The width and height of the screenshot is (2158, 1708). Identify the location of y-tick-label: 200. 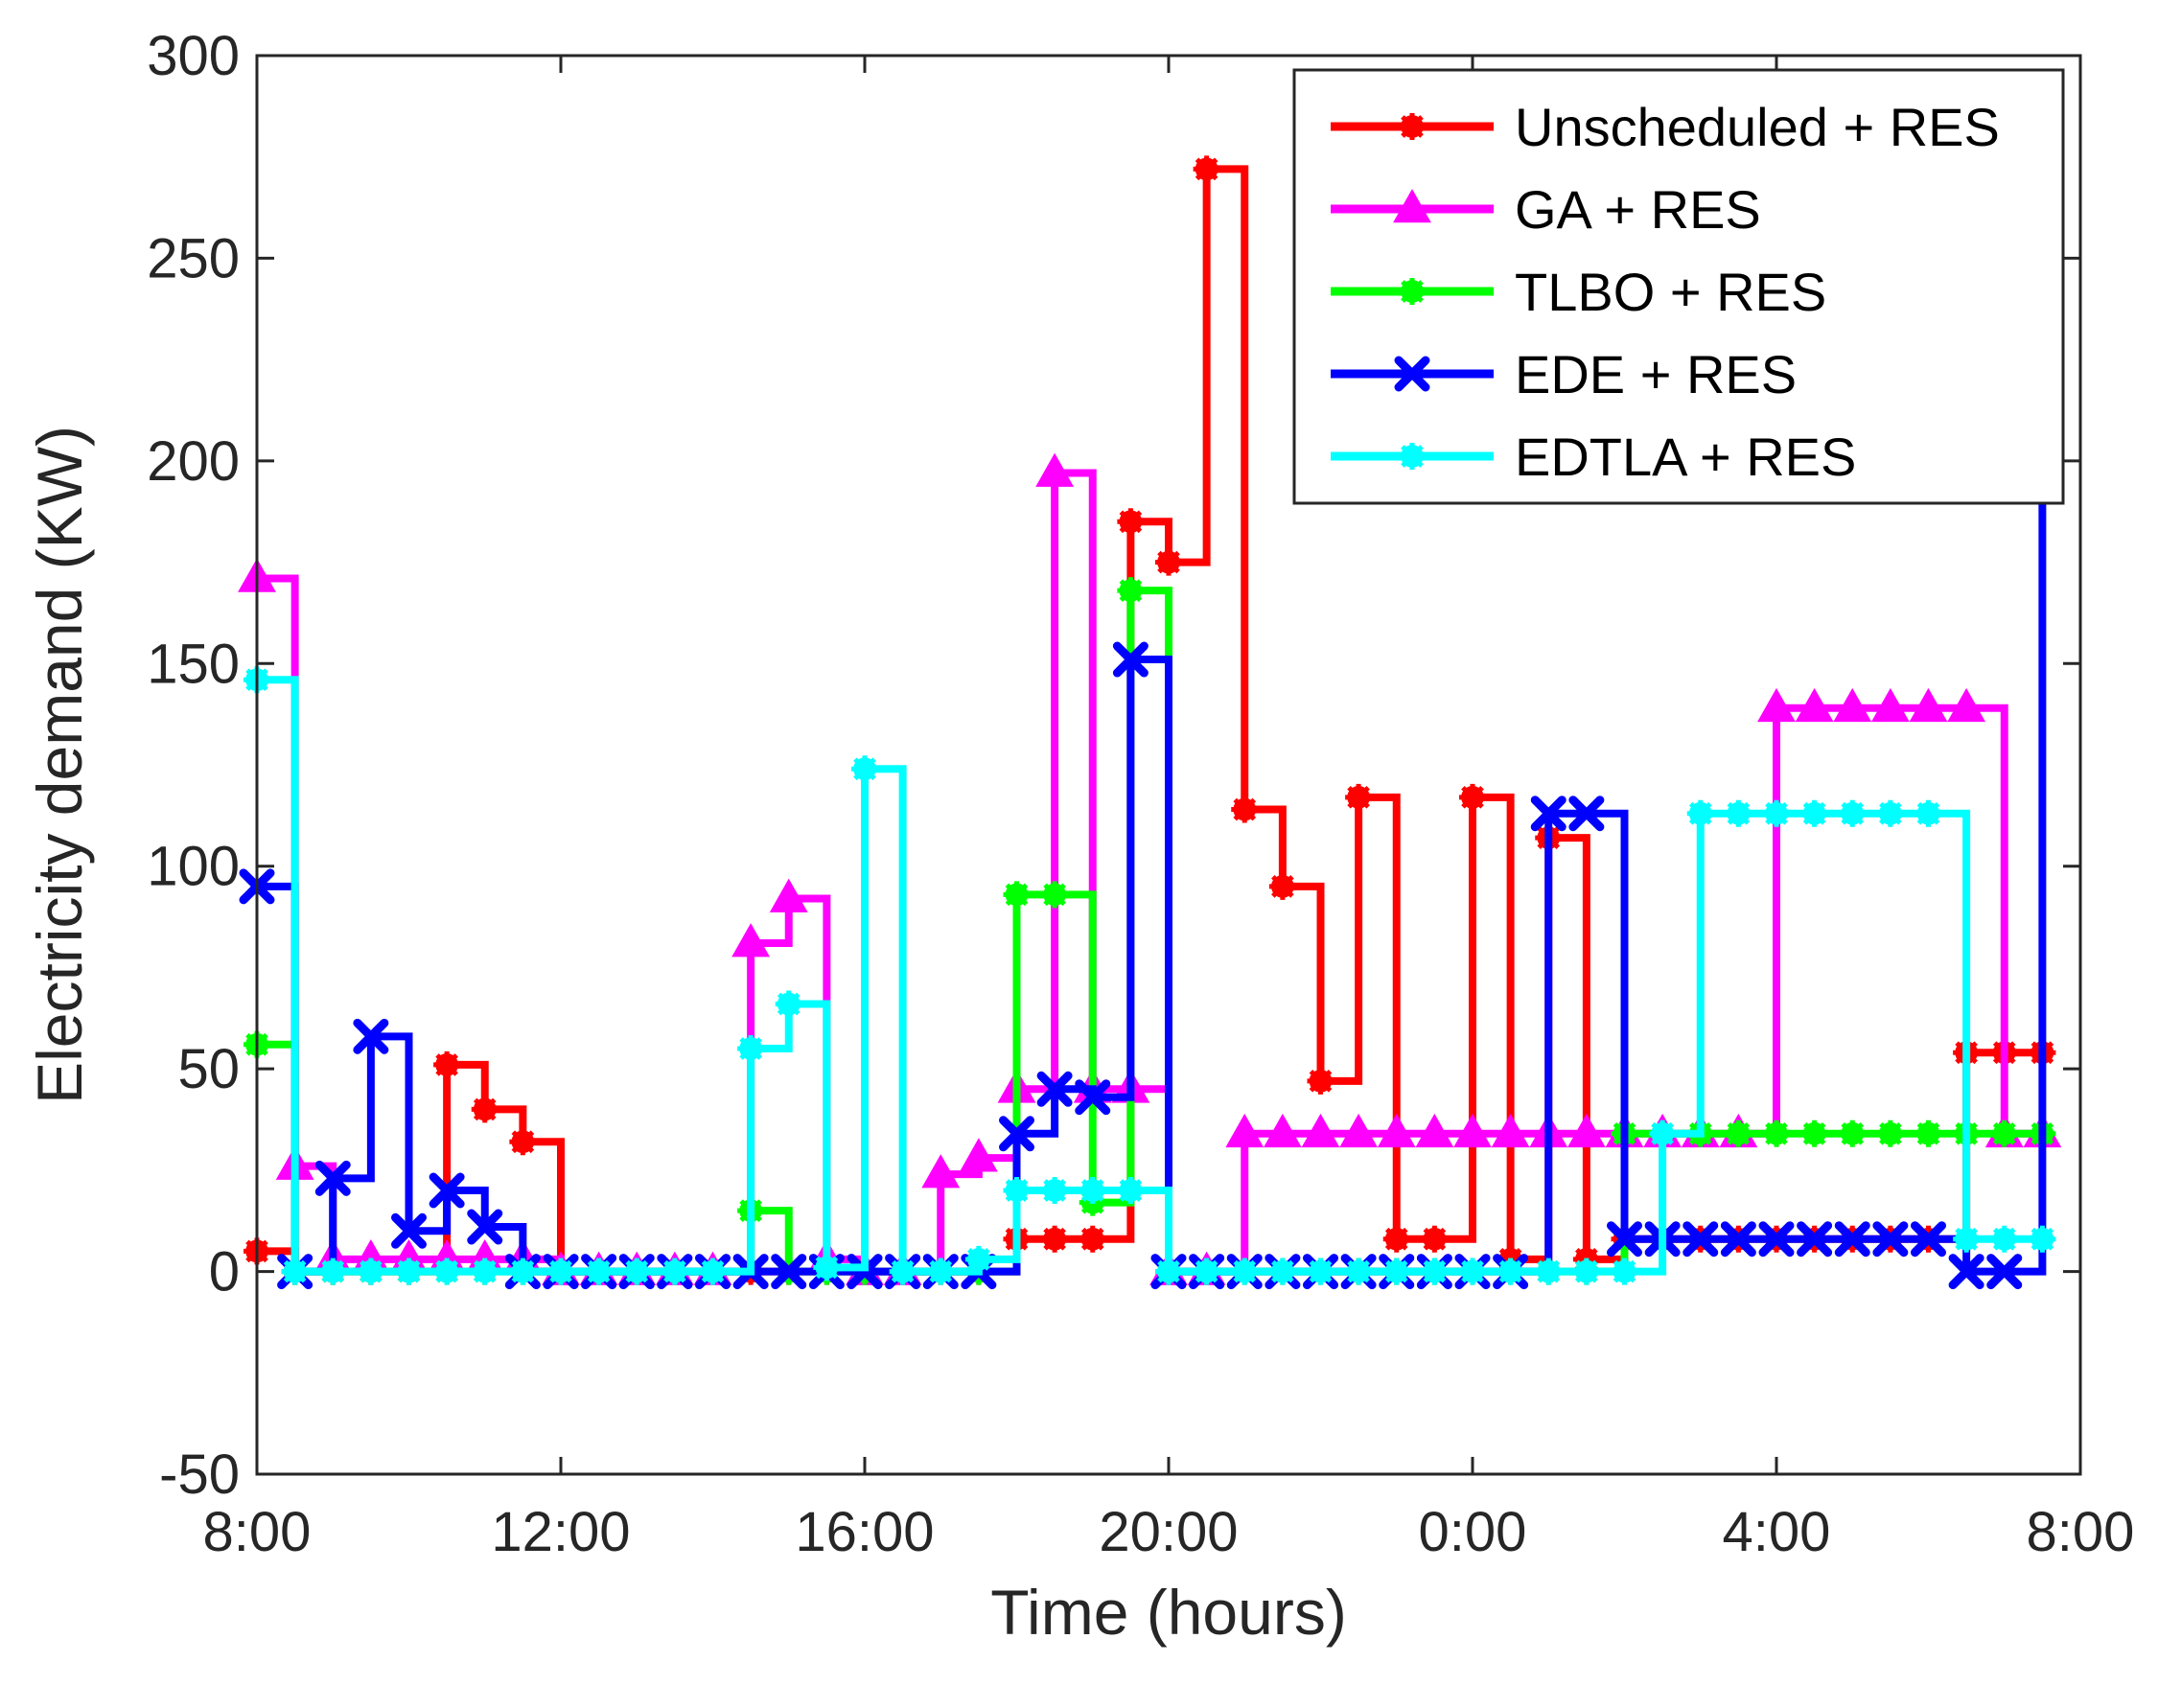
(193, 461).